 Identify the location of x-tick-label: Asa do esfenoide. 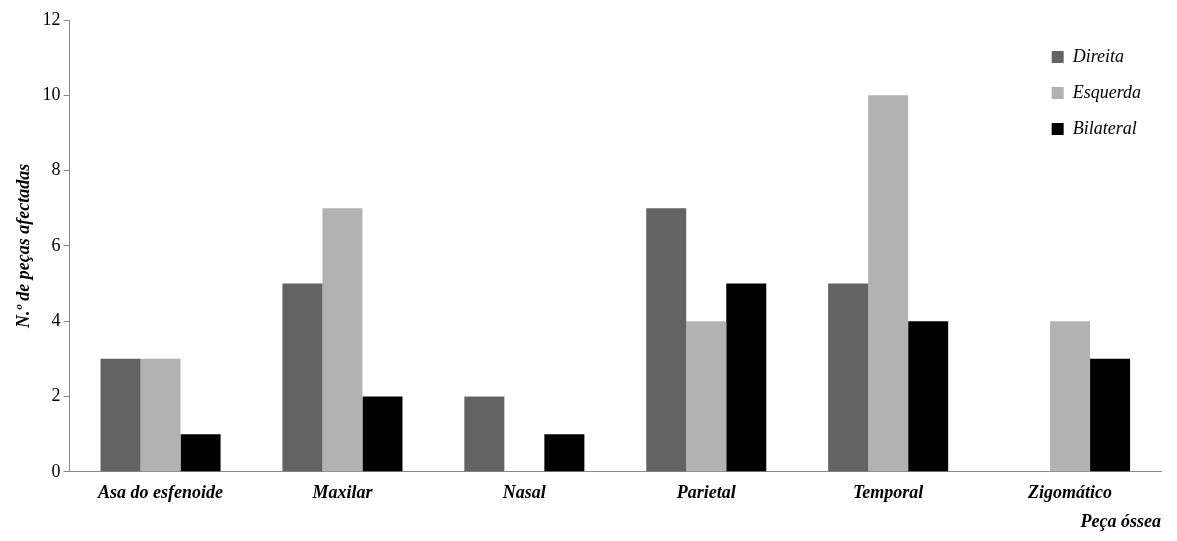
(160, 492).